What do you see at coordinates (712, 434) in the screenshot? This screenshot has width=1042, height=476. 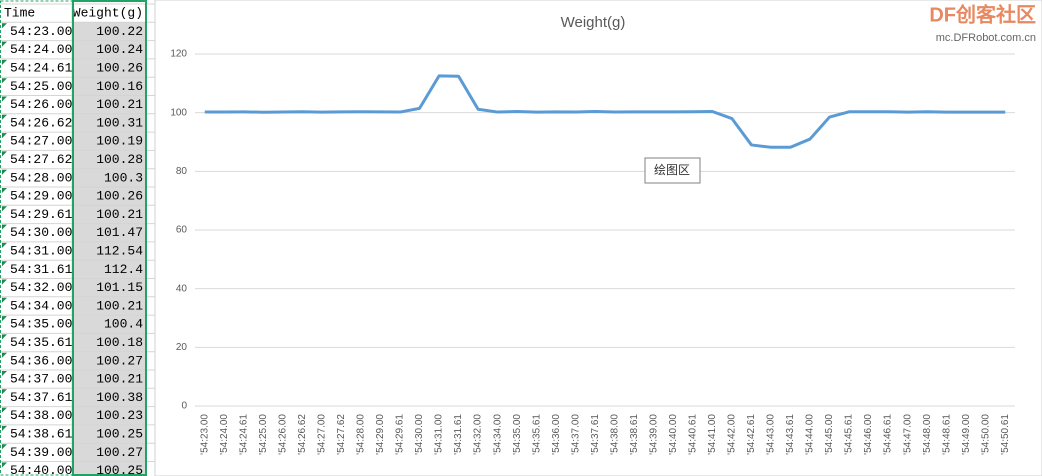 I see `x-tick-label: '54:41.00` at bounding box center [712, 434].